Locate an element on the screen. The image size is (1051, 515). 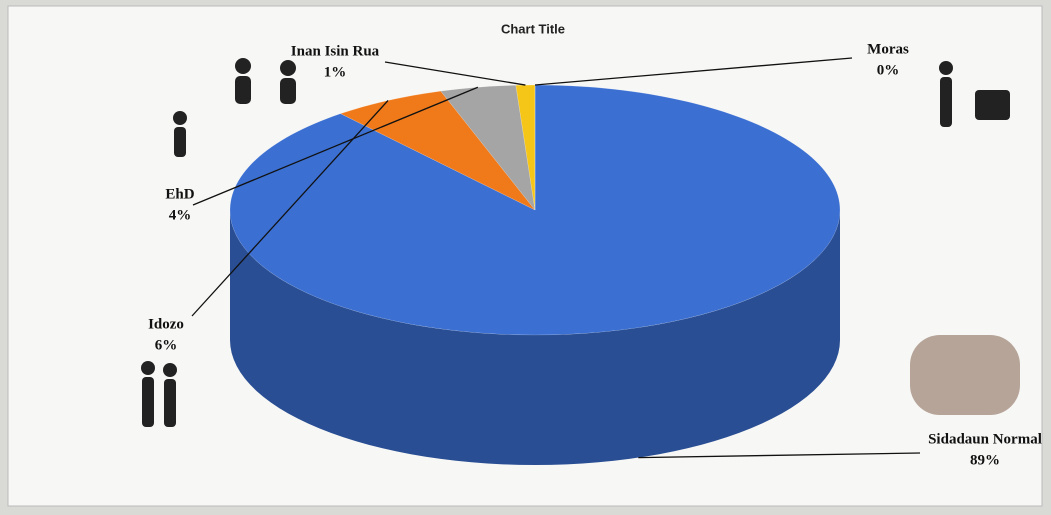
data-label-value: 89% is located at coordinates (985, 460).